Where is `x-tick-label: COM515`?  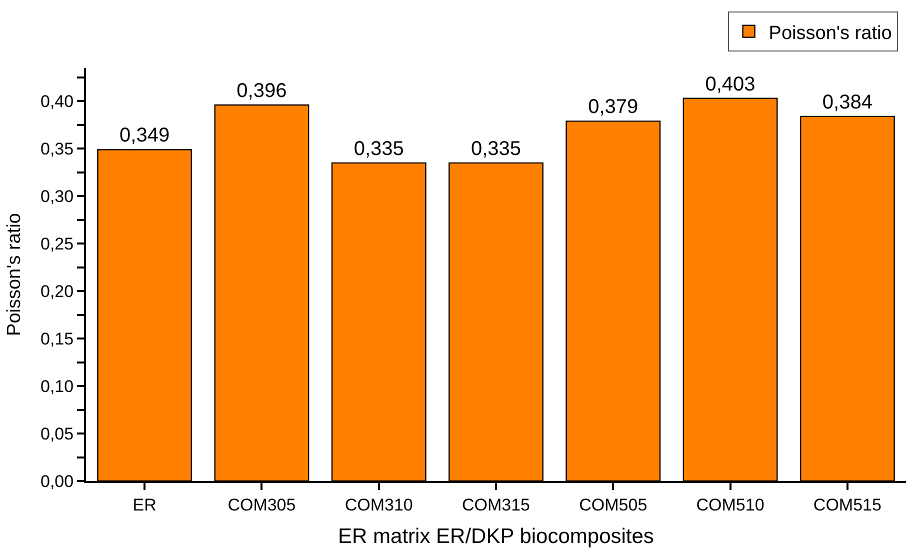
x-tick-label: COM515 is located at coordinates (847, 504).